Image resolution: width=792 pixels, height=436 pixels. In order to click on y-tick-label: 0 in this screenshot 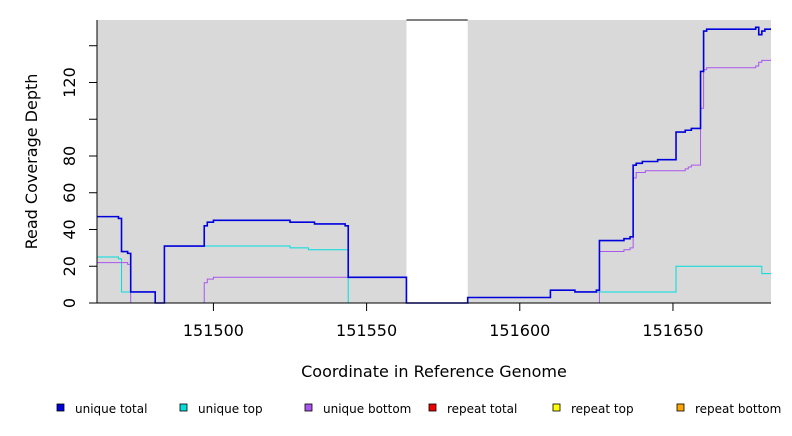, I will do `click(69, 303)`.